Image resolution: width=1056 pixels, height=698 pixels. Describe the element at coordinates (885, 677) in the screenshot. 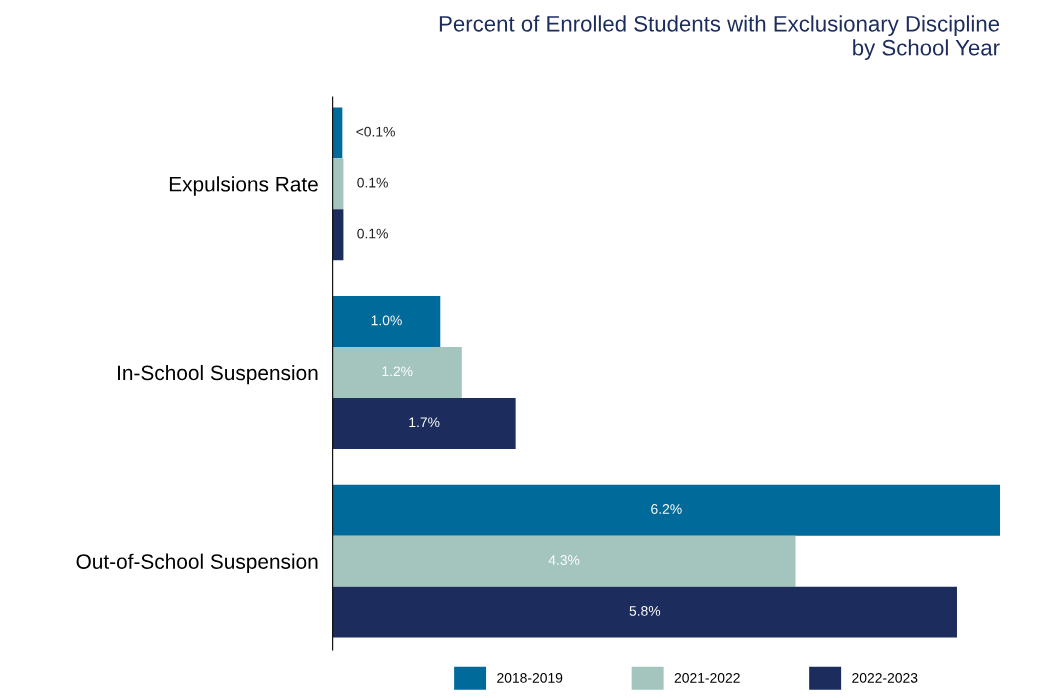

I see `legend-label: 2022-2023` at that location.